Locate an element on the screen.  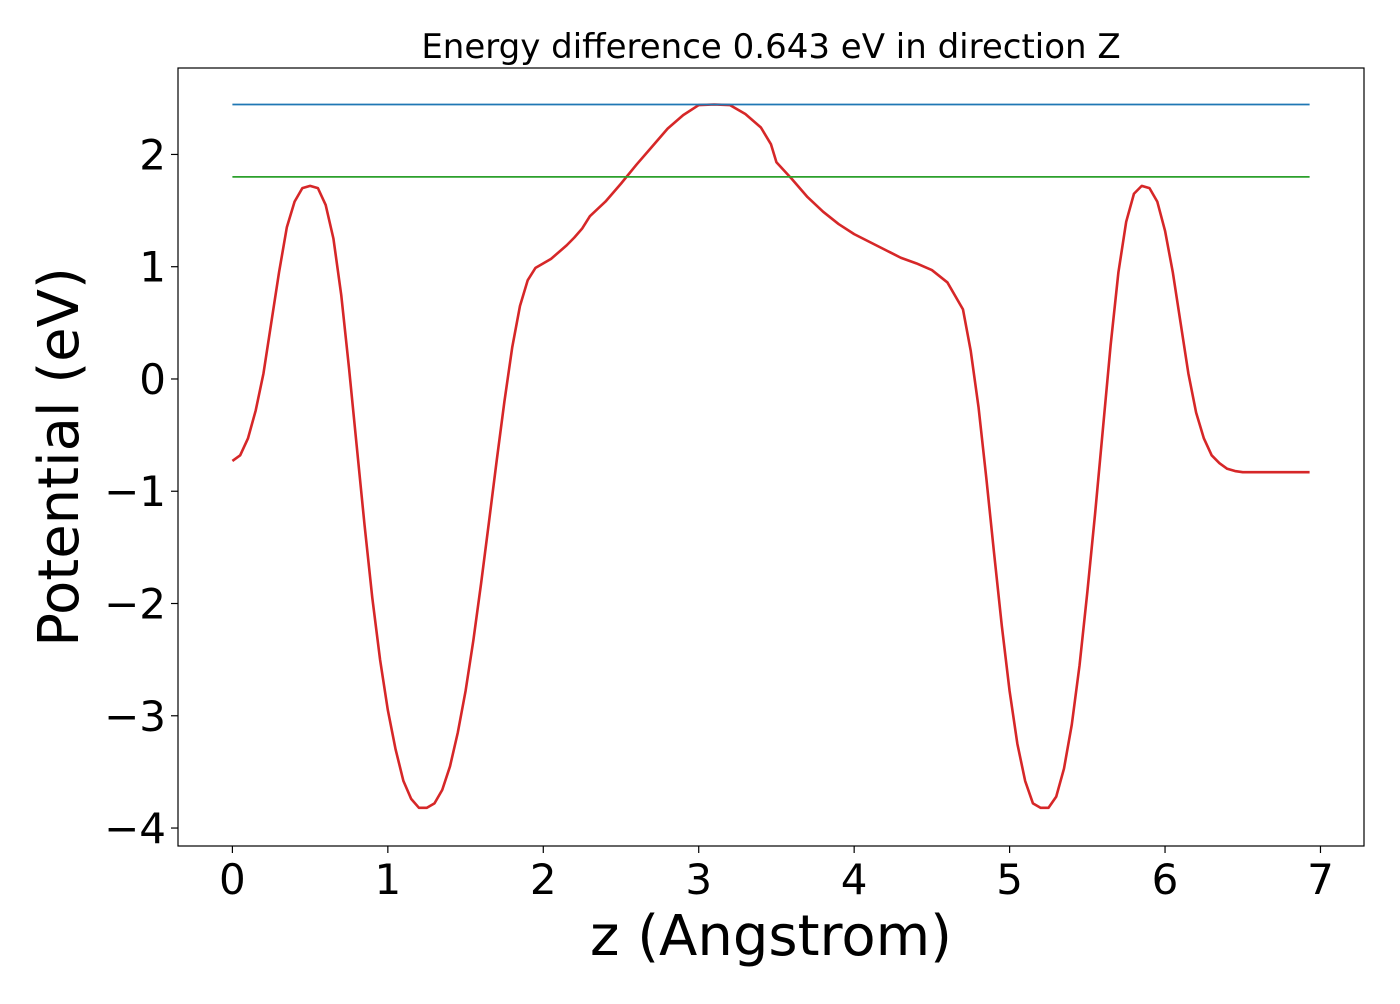
x-axis-label: z (Angstrom) is located at coordinates (771, 936).